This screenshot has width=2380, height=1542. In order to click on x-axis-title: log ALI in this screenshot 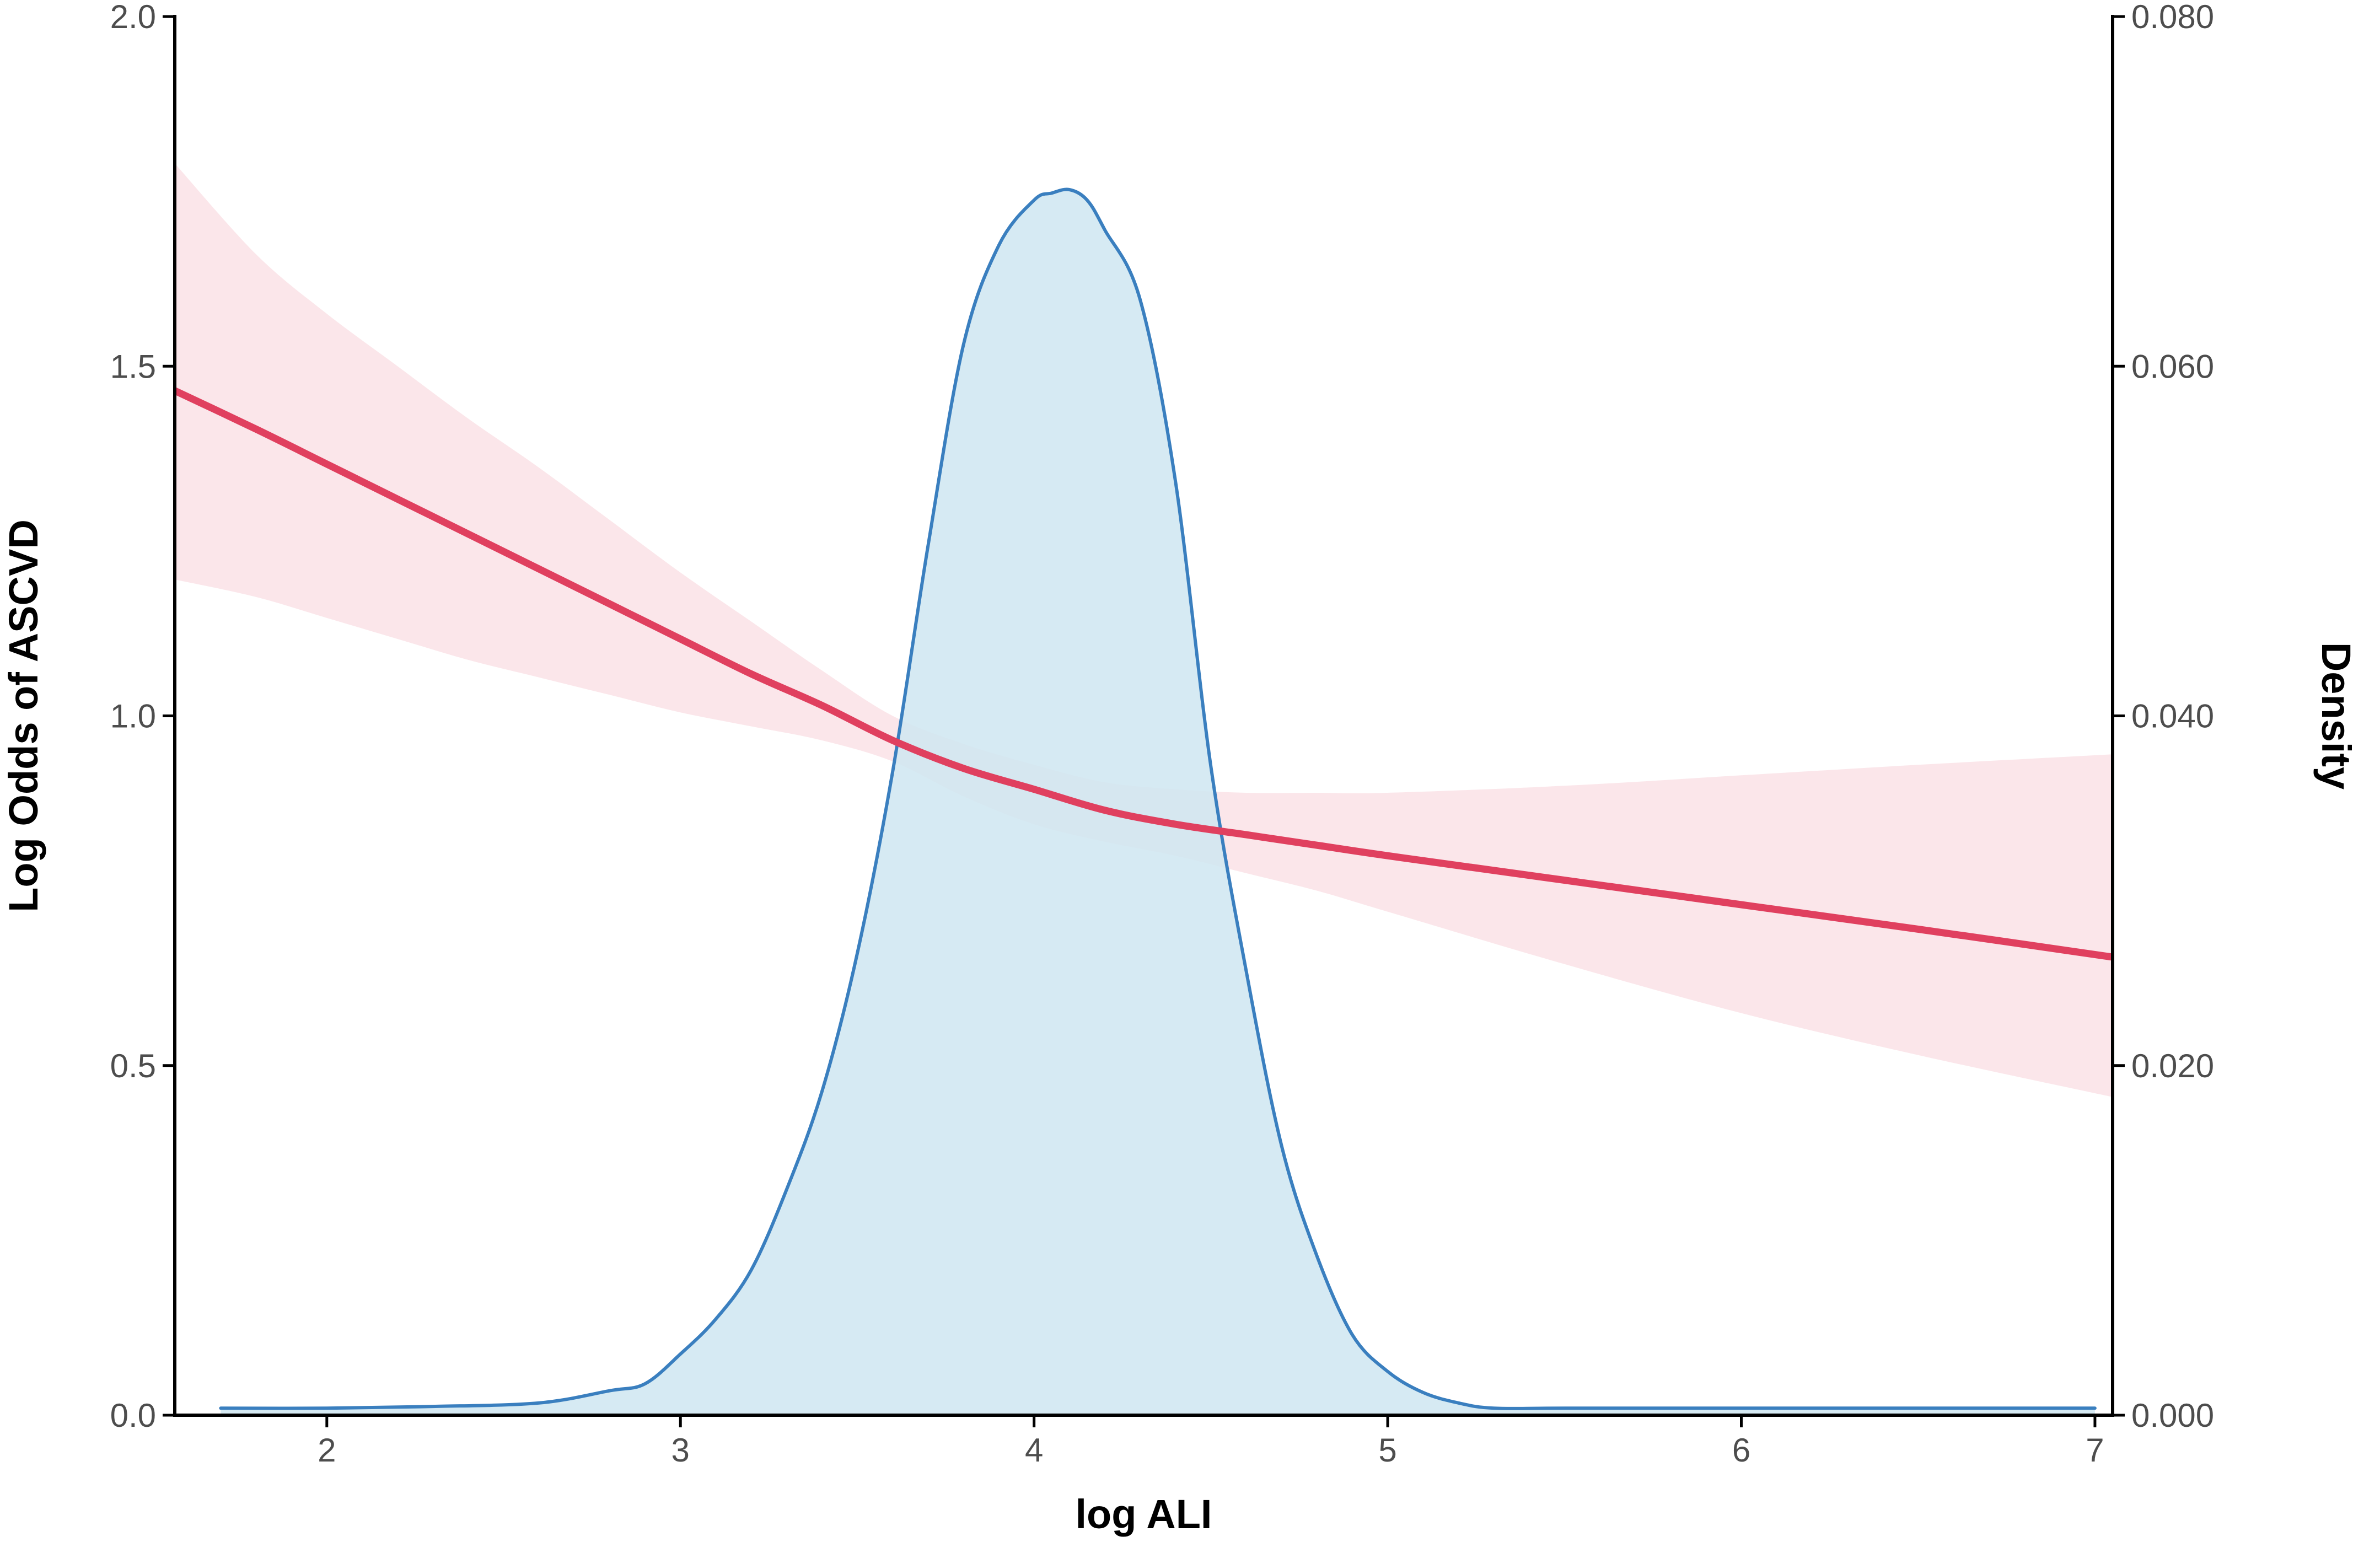, I will do `click(1144, 1514)`.